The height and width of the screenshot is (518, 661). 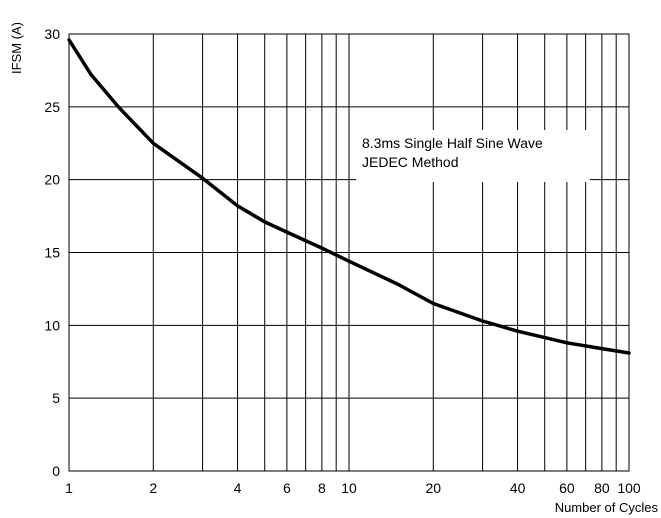 What do you see at coordinates (52, 107) in the screenshot?
I see `y-tick-label: 25` at bounding box center [52, 107].